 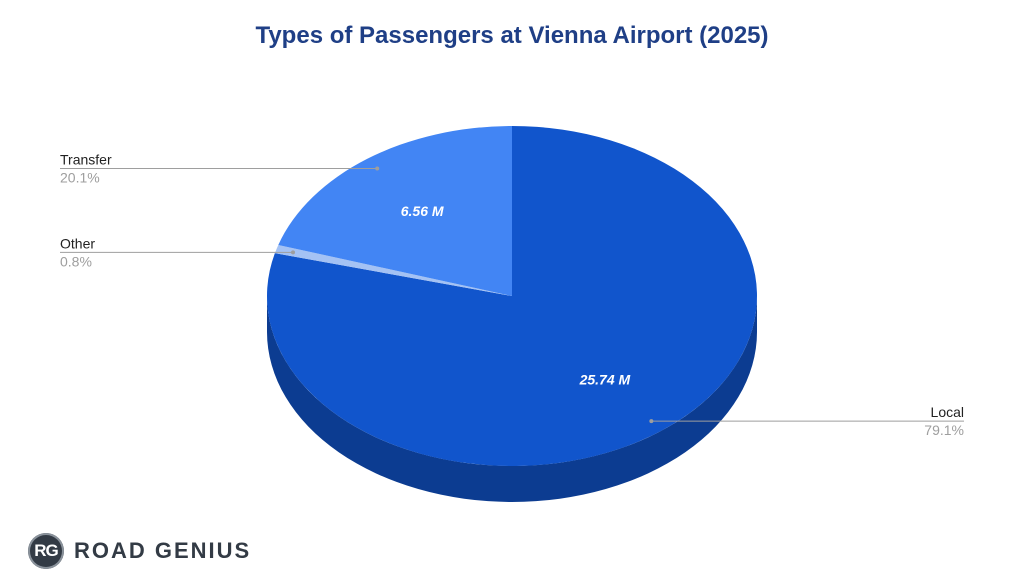 What do you see at coordinates (46, 551) in the screenshot?
I see `logo-badge-icon: RG` at bounding box center [46, 551].